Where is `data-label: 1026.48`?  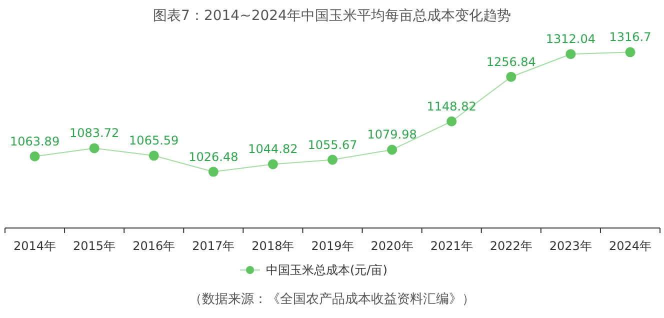
data-label: 1026.48 is located at coordinates (213, 157).